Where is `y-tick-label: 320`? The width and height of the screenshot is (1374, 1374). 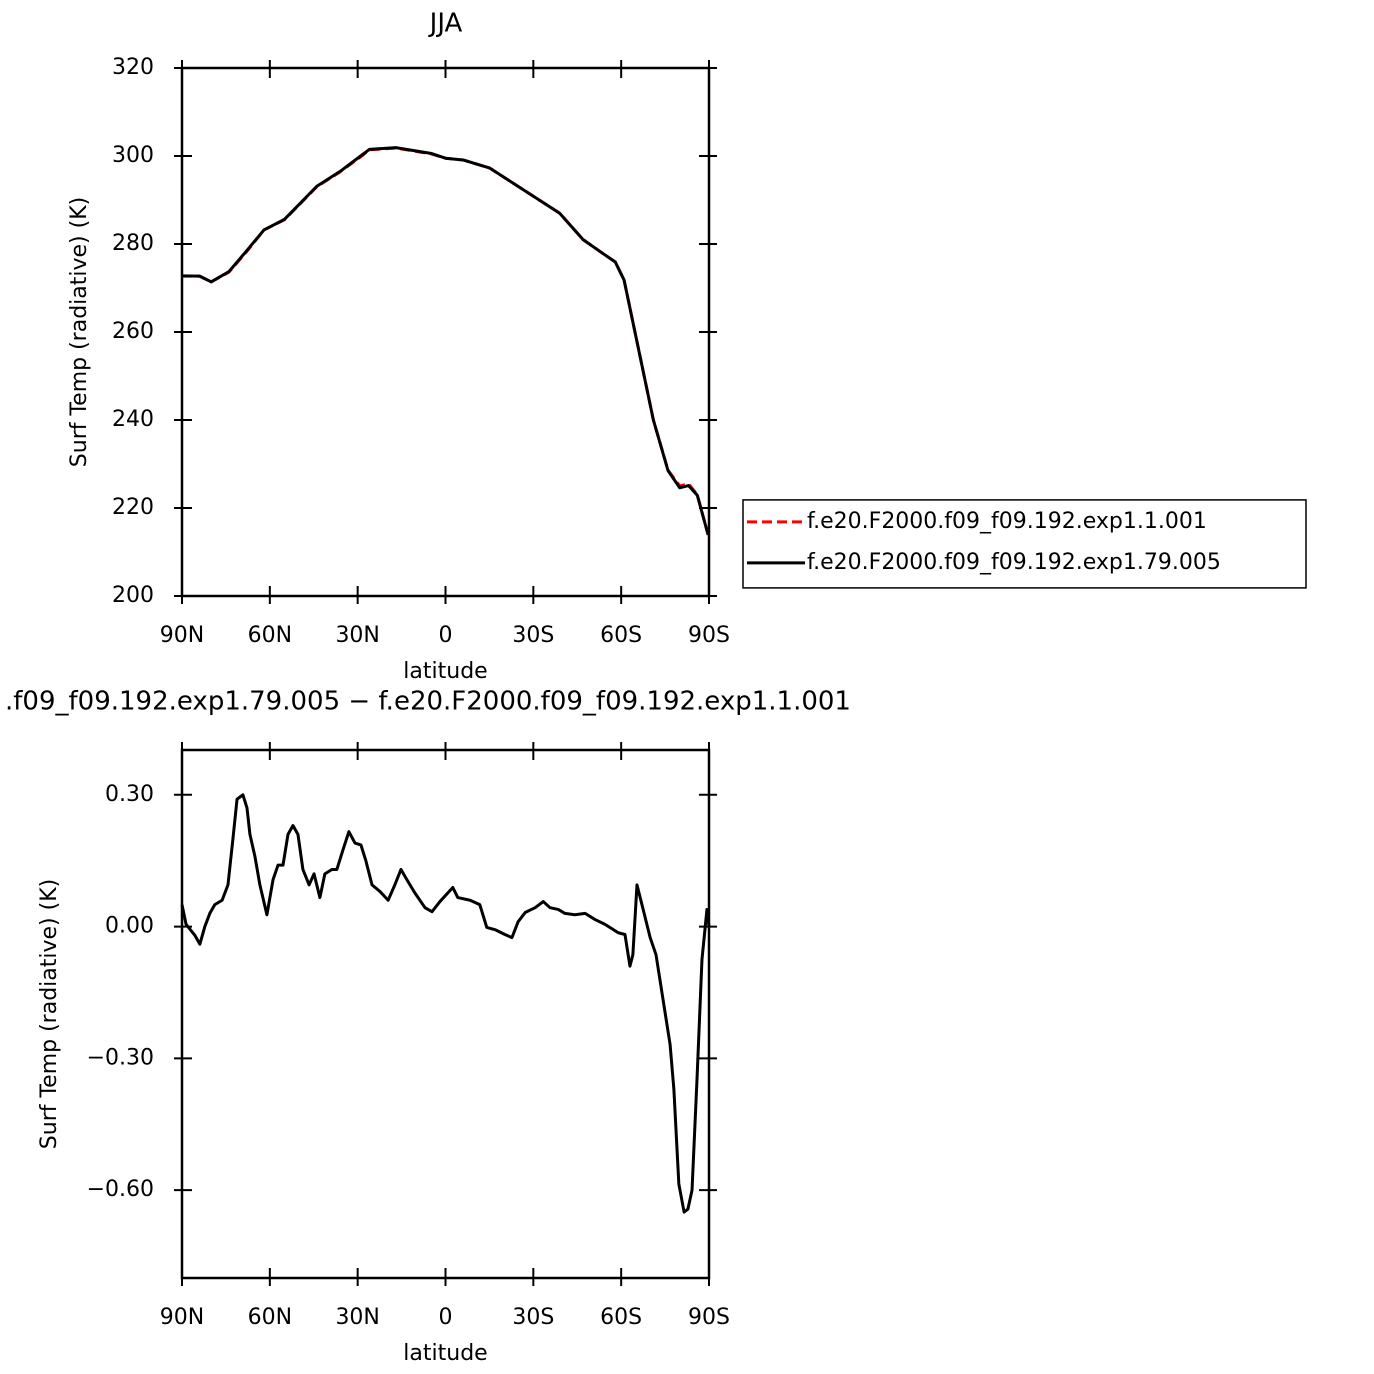 y-tick-label: 320 is located at coordinates (133, 67).